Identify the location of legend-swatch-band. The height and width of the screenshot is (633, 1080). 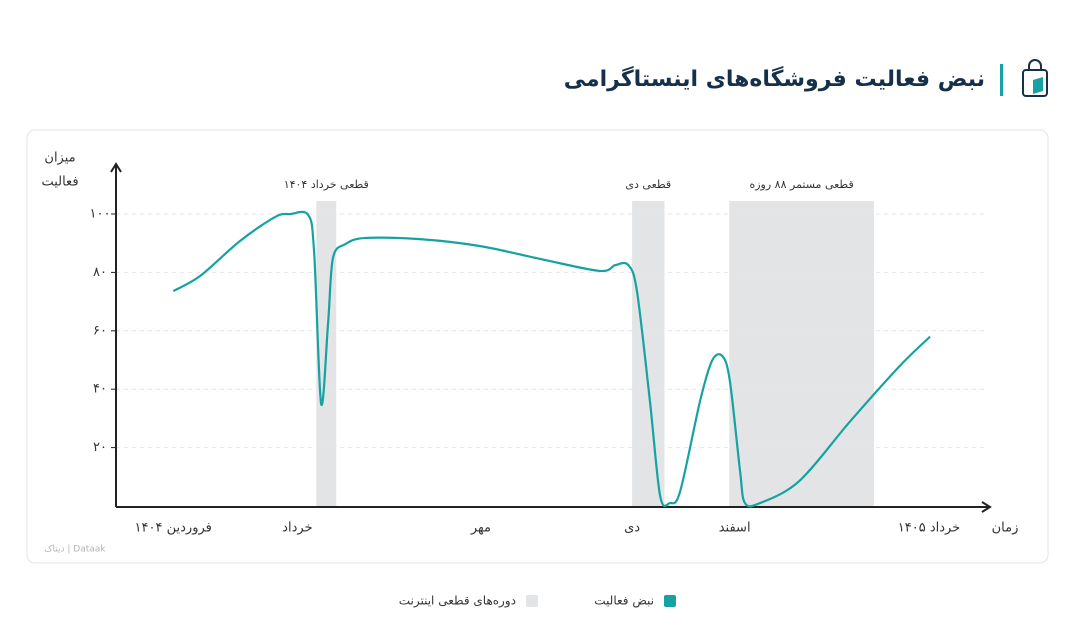
(532, 601).